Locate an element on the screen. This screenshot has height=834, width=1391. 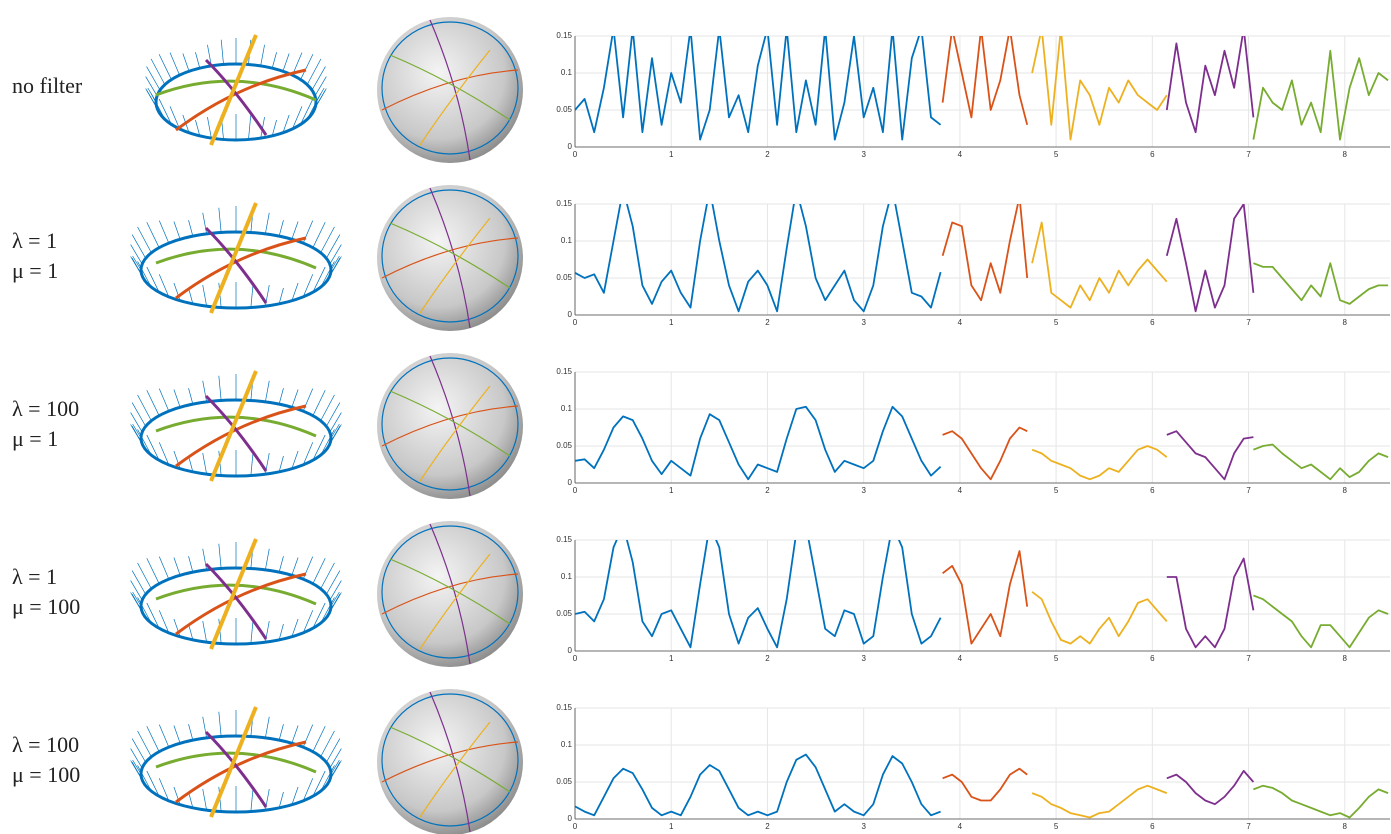
x-tick-label: 6 is located at coordinates (1152, 490).